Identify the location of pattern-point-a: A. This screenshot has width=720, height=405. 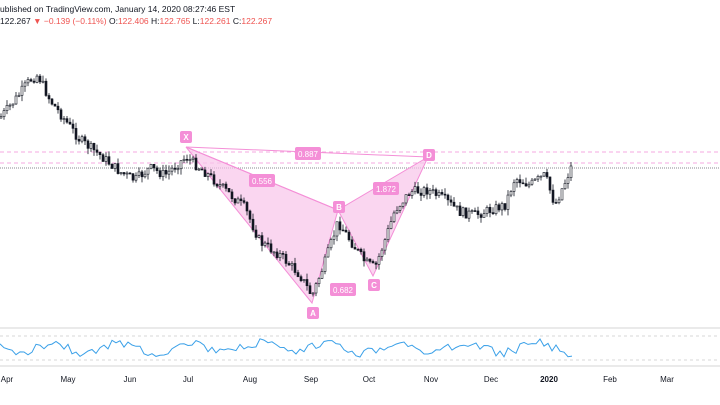
(313, 313).